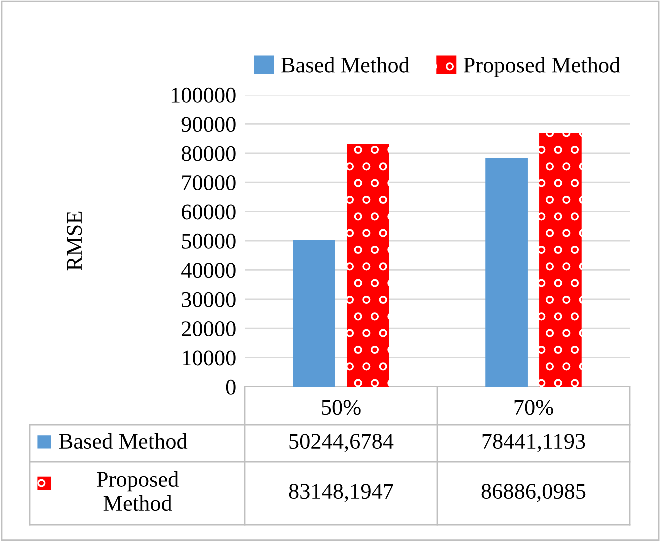 The width and height of the screenshot is (661, 542). What do you see at coordinates (534, 443) in the screenshot?
I see `data-label: 78441,1193` at bounding box center [534, 443].